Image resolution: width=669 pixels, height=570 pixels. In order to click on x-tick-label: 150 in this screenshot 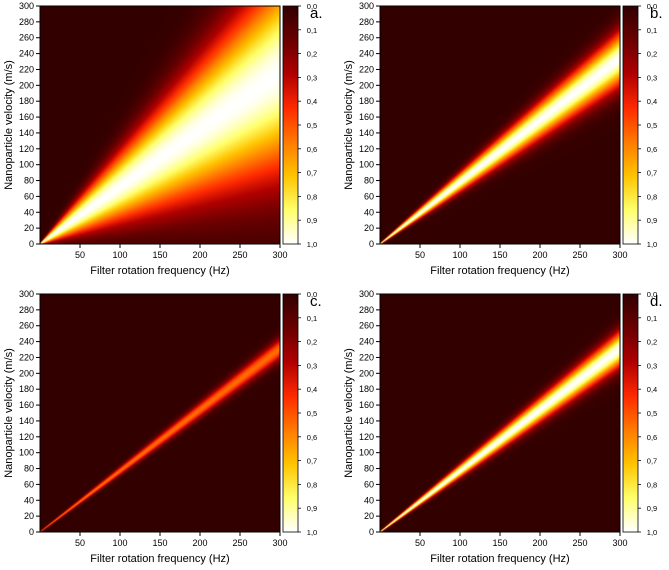, I will do `click(499, 255)`.